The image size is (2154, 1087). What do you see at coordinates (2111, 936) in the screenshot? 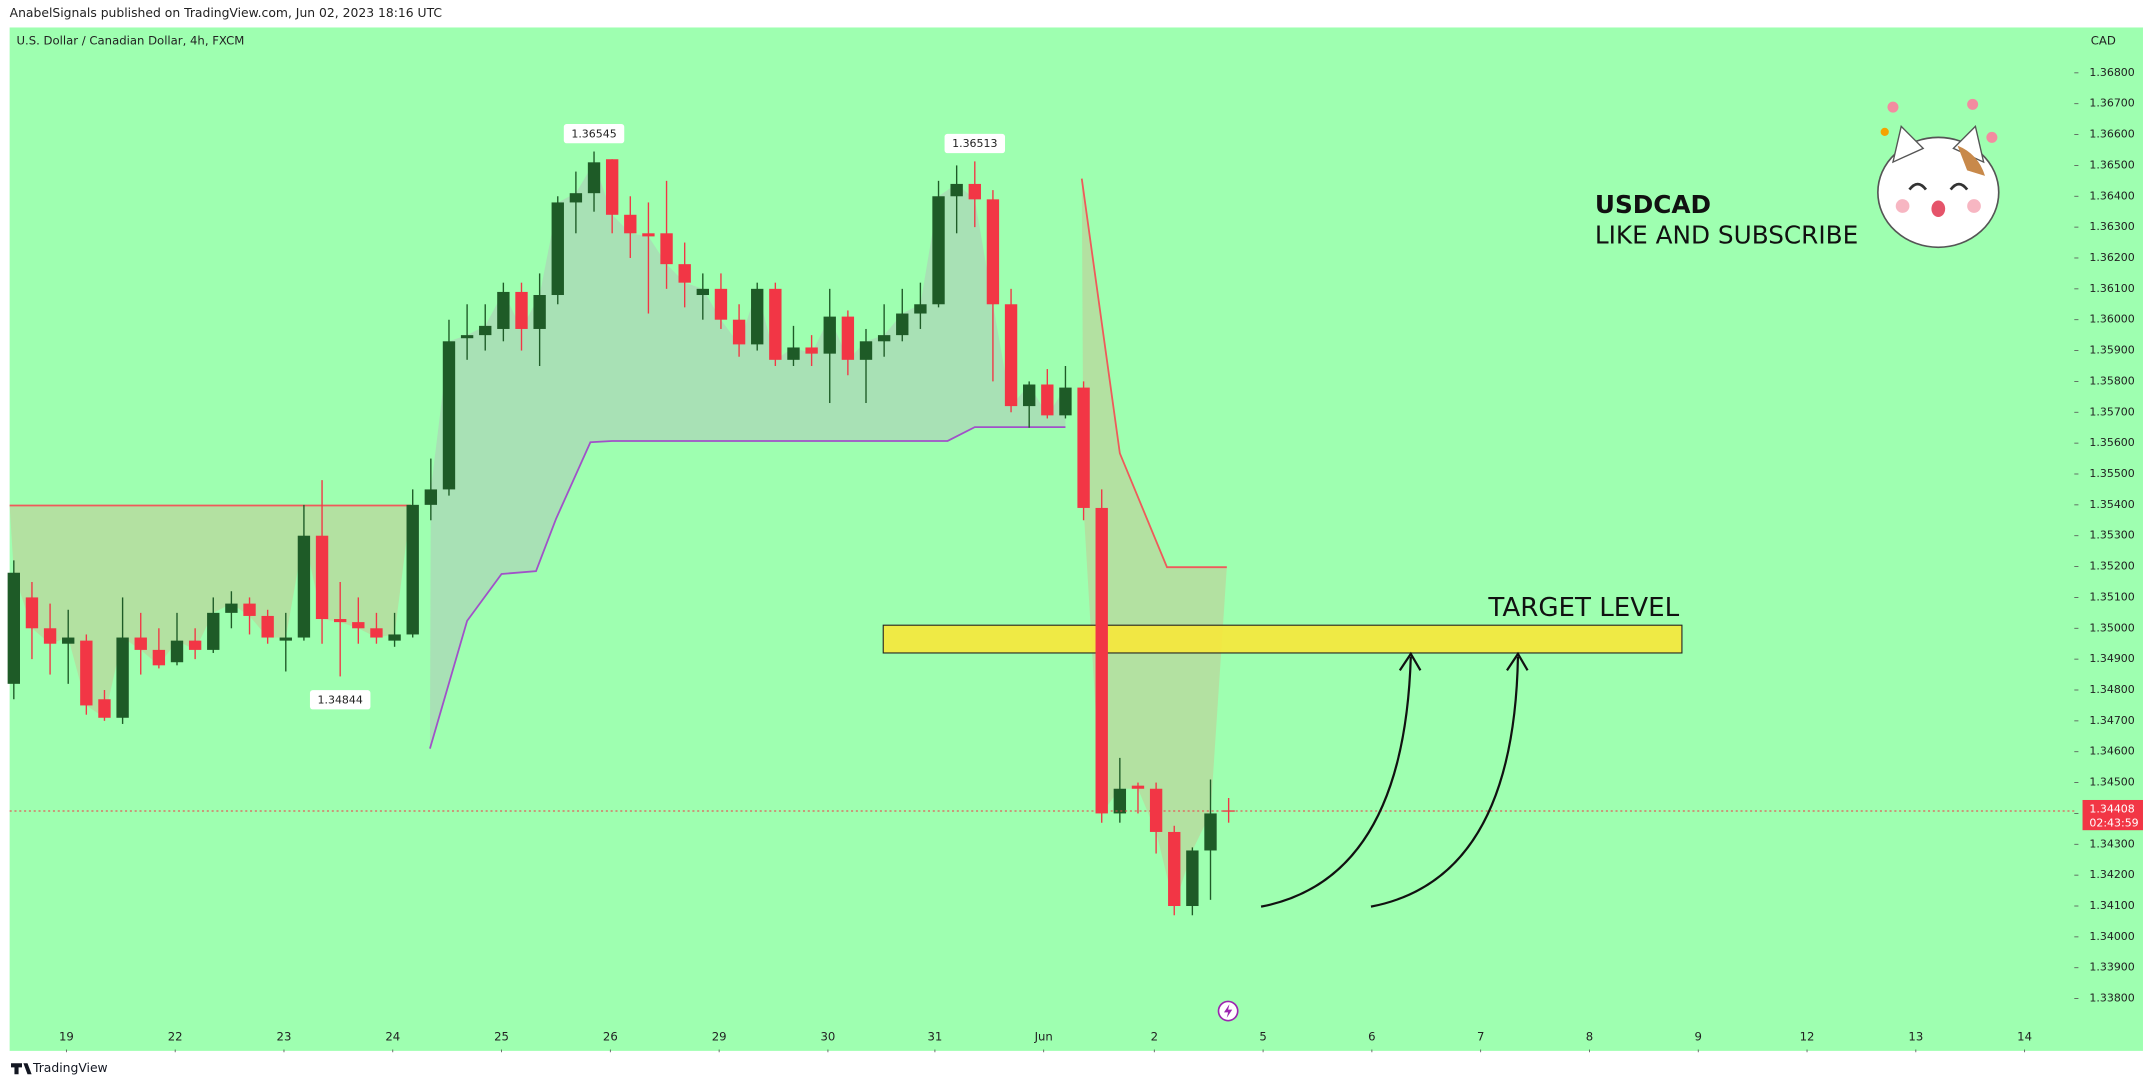
I see `y-tick-label: 1.34000` at bounding box center [2111, 936].